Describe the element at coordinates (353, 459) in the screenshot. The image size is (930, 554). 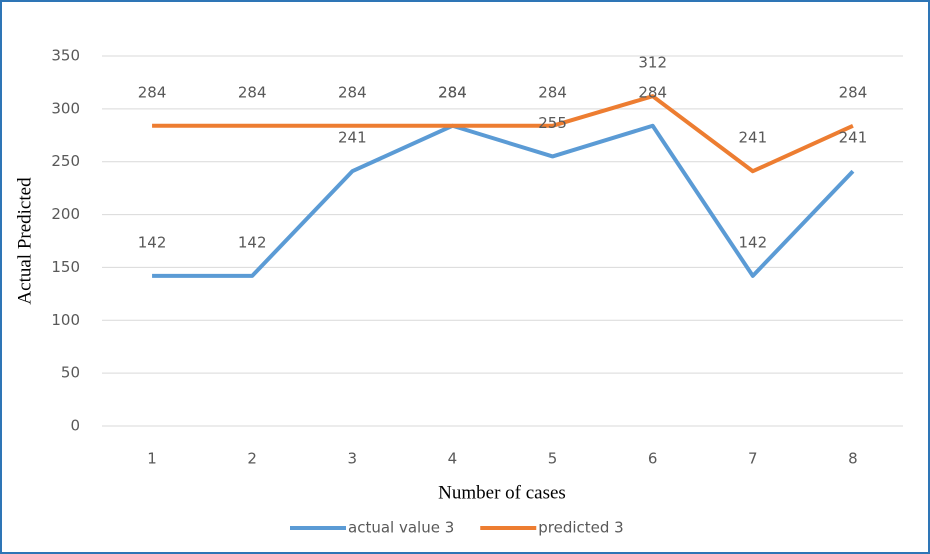
I see `x-tick-label: 3` at that location.